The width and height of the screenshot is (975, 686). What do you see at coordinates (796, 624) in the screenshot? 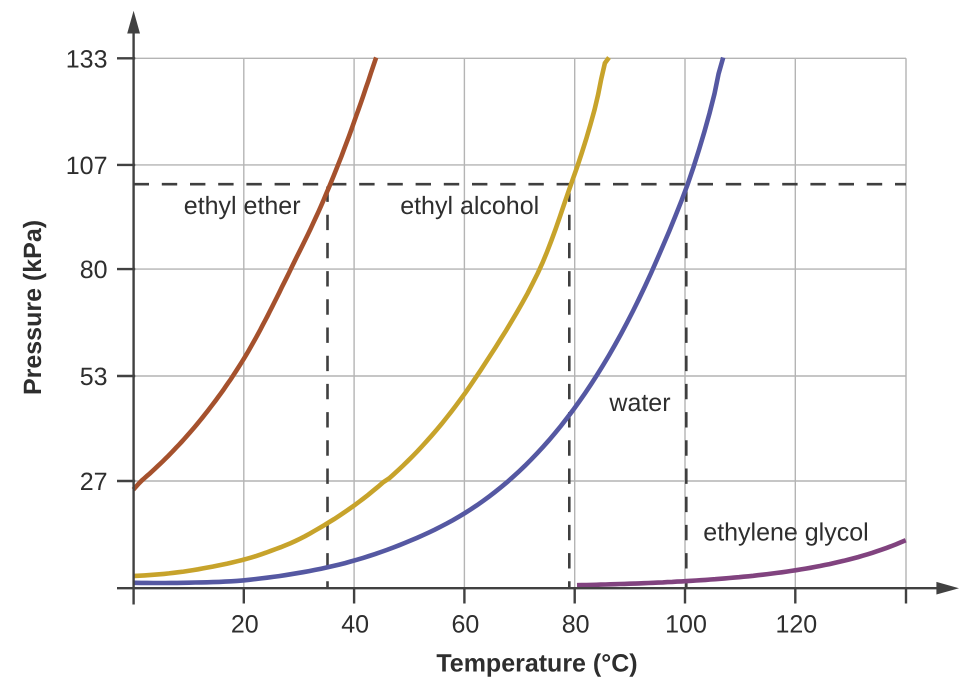
I see `svg-text: 120` at bounding box center [796, 624].